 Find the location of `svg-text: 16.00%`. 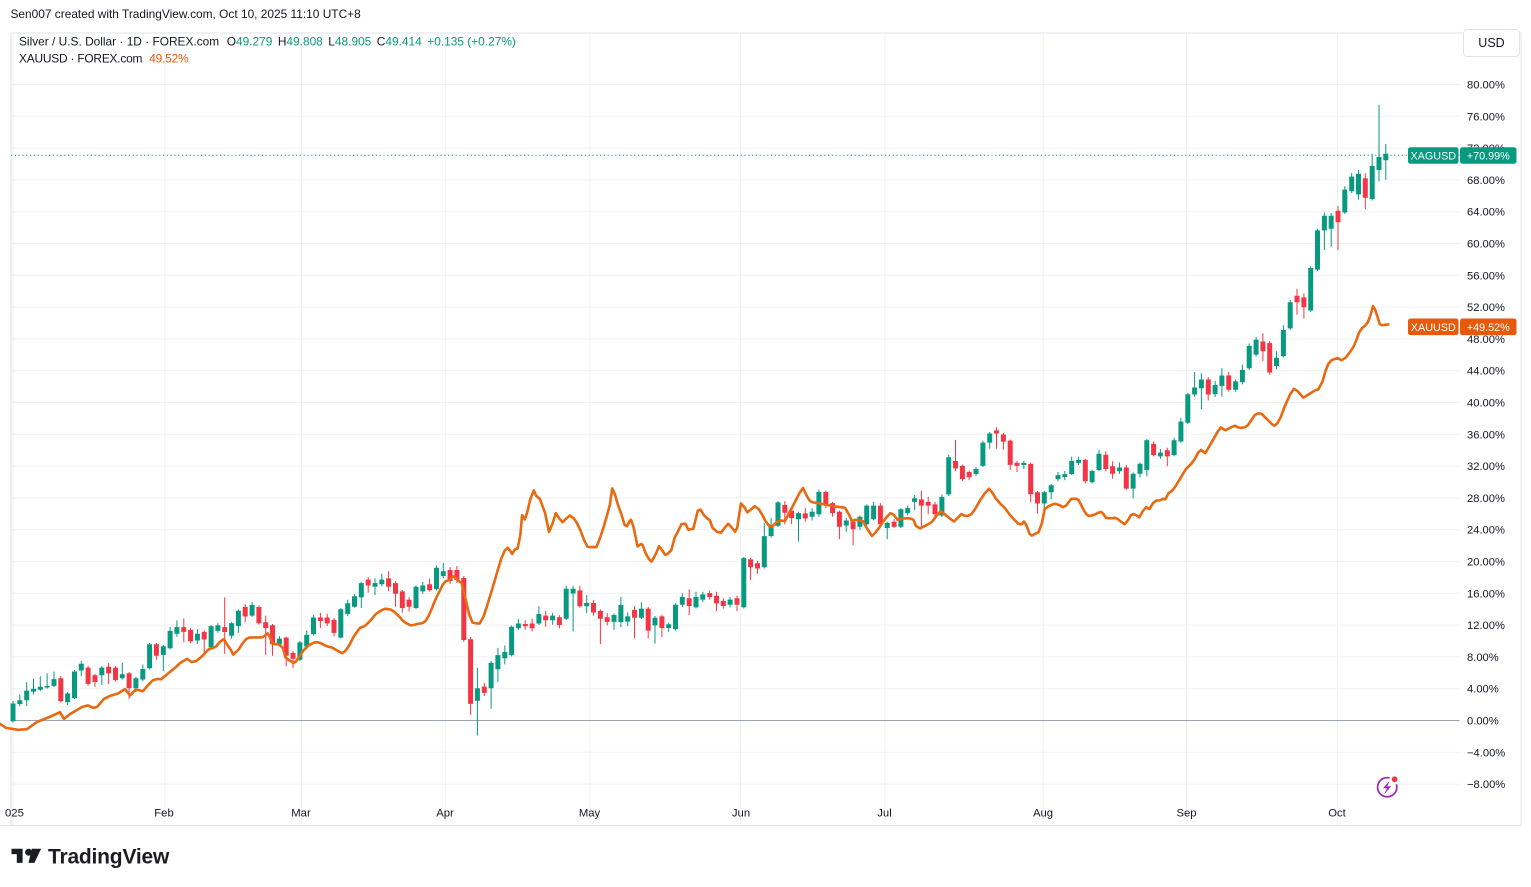

svg-text: 16.00% is located at coordinates (1486, 594).